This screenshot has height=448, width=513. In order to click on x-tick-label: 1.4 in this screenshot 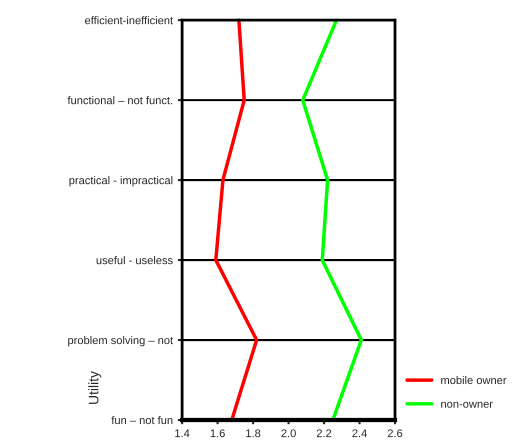, I will do `click(182, 433)`.